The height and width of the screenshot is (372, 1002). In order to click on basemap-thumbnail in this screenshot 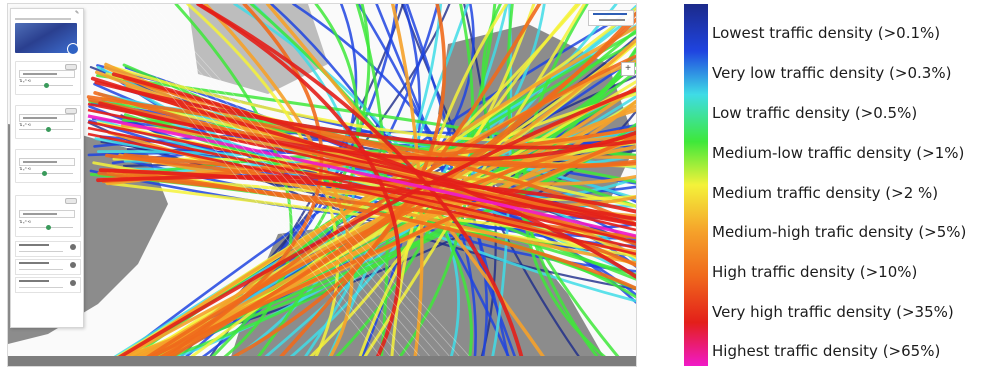, I will do `click(46, 38)`.